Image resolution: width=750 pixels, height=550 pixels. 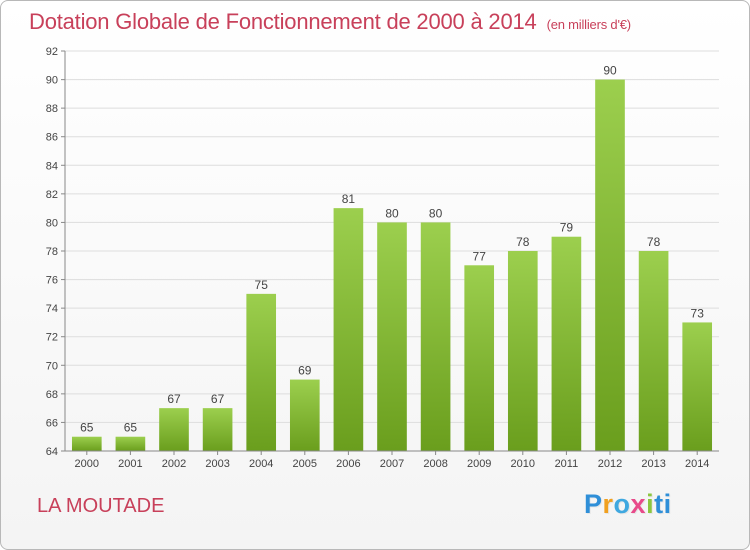 What do you see at coordinates (653, 351) in the screenshot?
I see `bar-2013` at bounding box center [653, 351].